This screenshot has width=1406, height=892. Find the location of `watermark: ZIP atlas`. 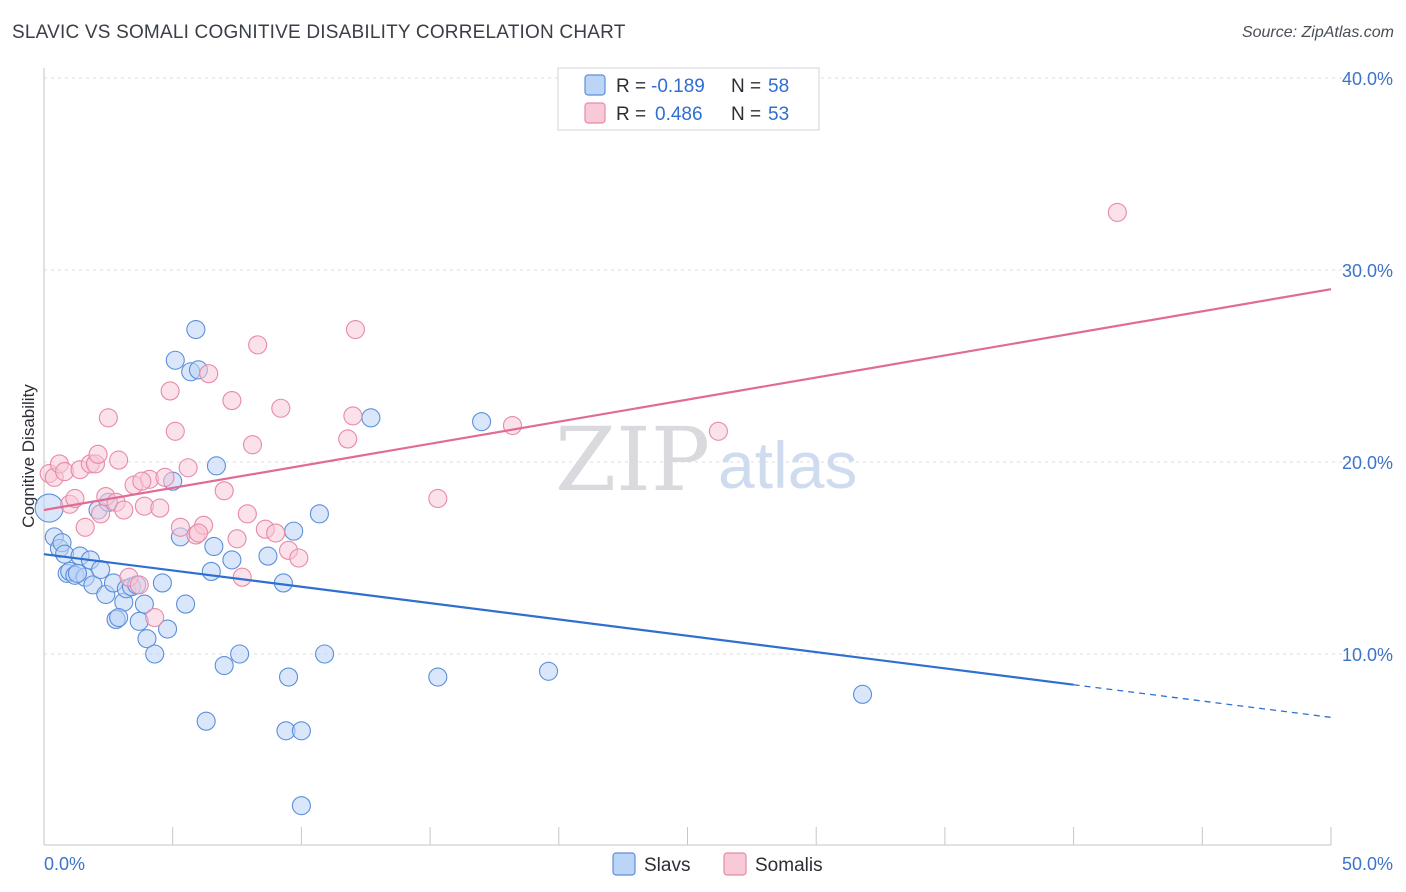

watermark: ZIP atlas is located at coordinates (706, 459).